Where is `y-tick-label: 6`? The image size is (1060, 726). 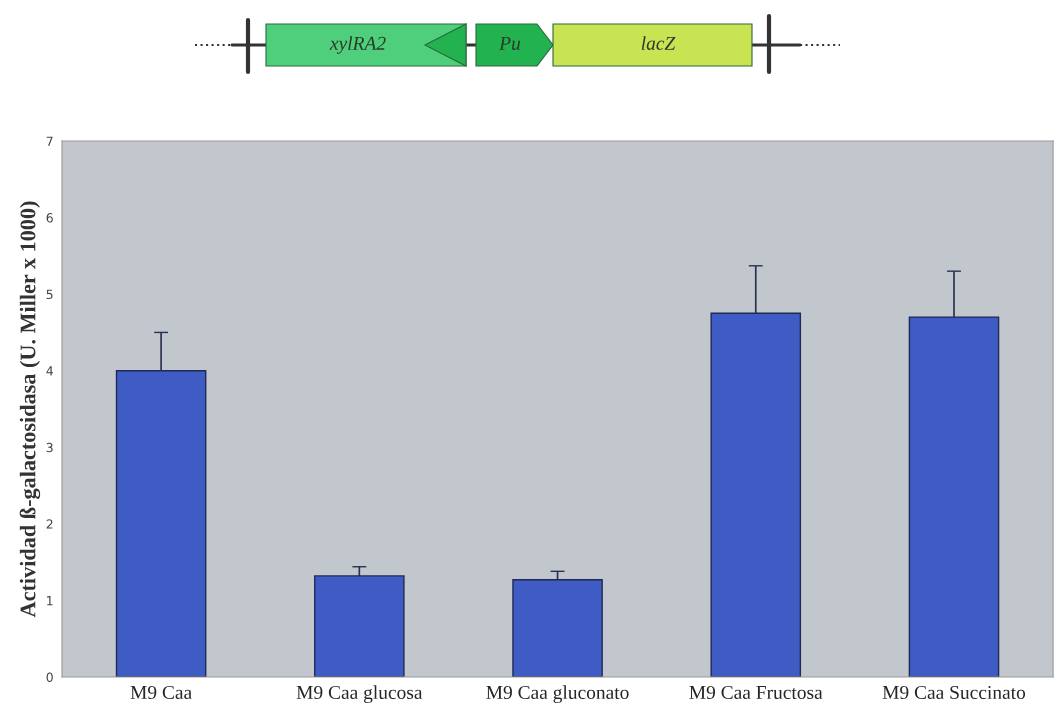
y-tick-label: 6 is located at coordinates (49, 218).